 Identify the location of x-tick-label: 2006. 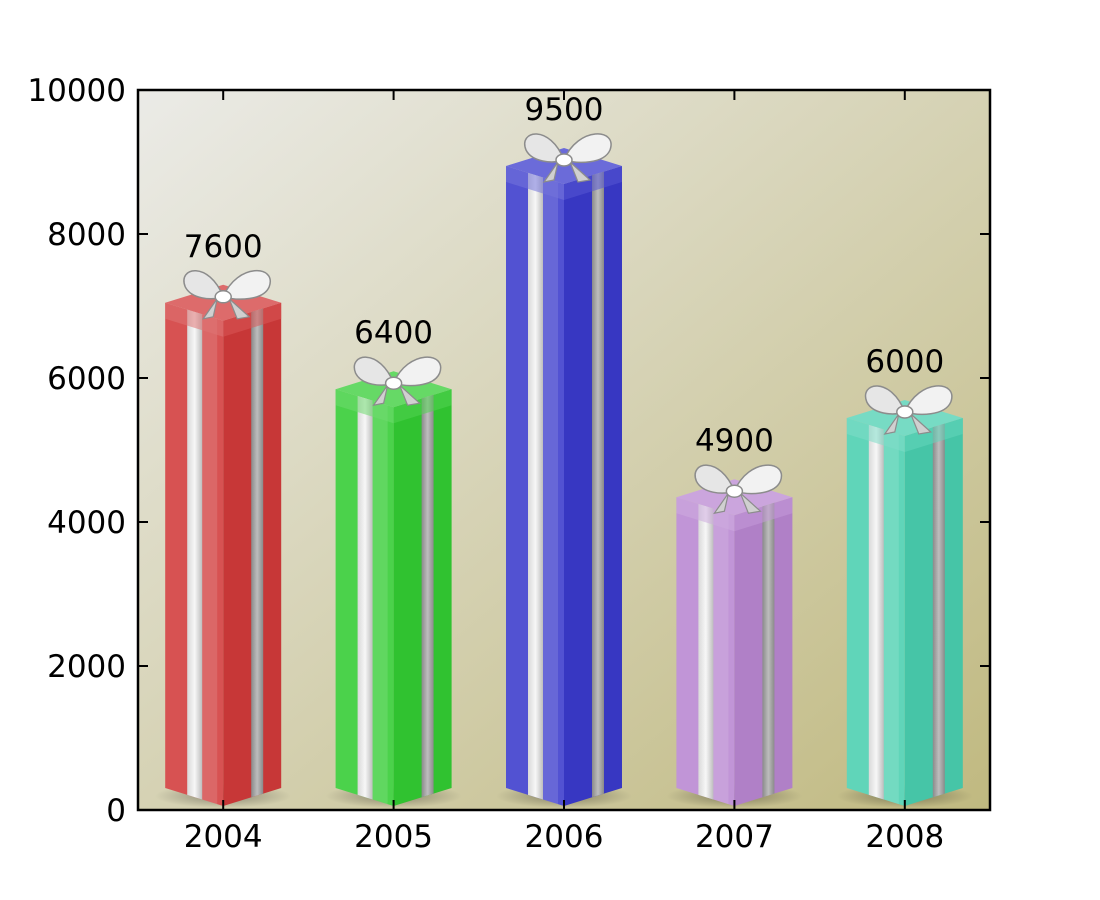
(564, 837).